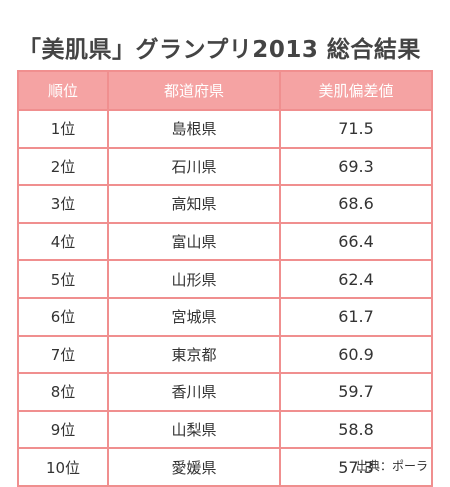 Image resolution: width=450 pixels, height=487 pixels. I want to click on column-header-rank: 順位, so click(63, 90).